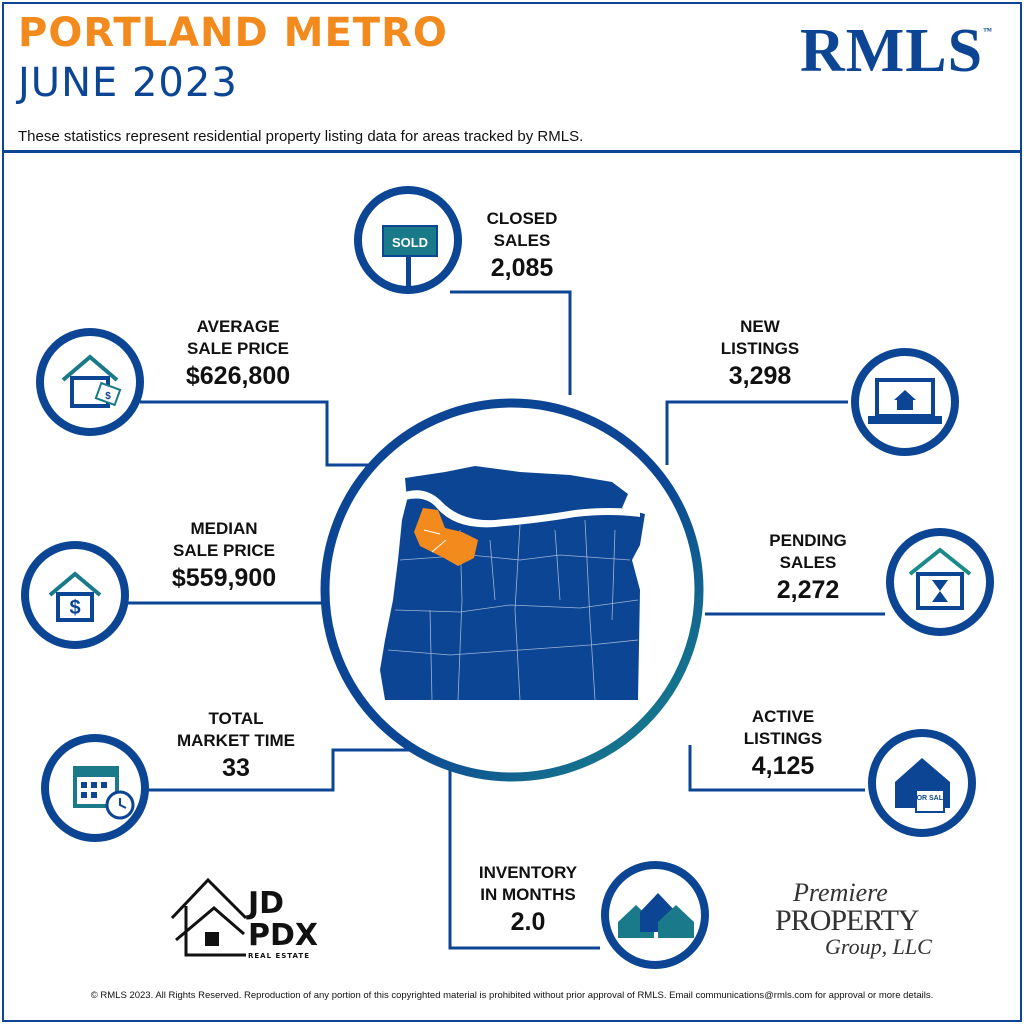 The width and height of the screenshot is (1024, 1024). Describe the element at coordinates (897, 51) in the screenshot. I see `rmls-logo: RMLS™` at that location.